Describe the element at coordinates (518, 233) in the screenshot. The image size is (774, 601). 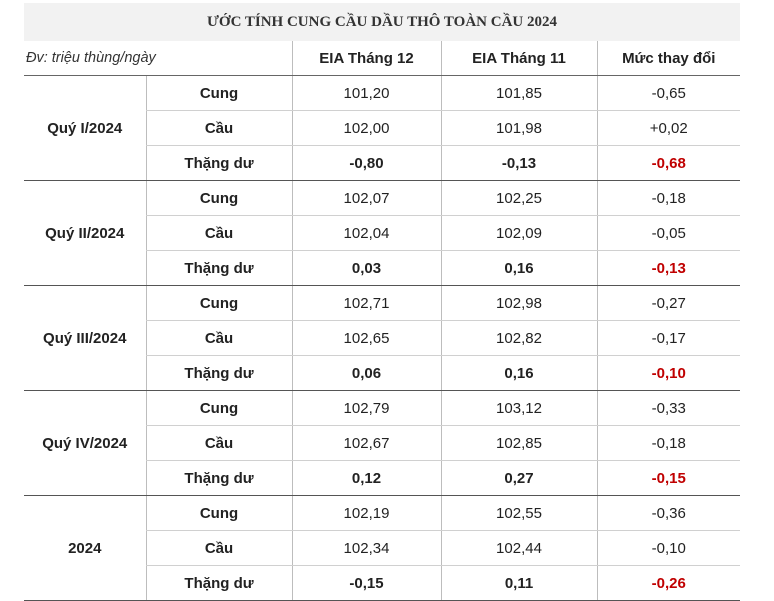
I see `value-nov: 102,09` at that location.